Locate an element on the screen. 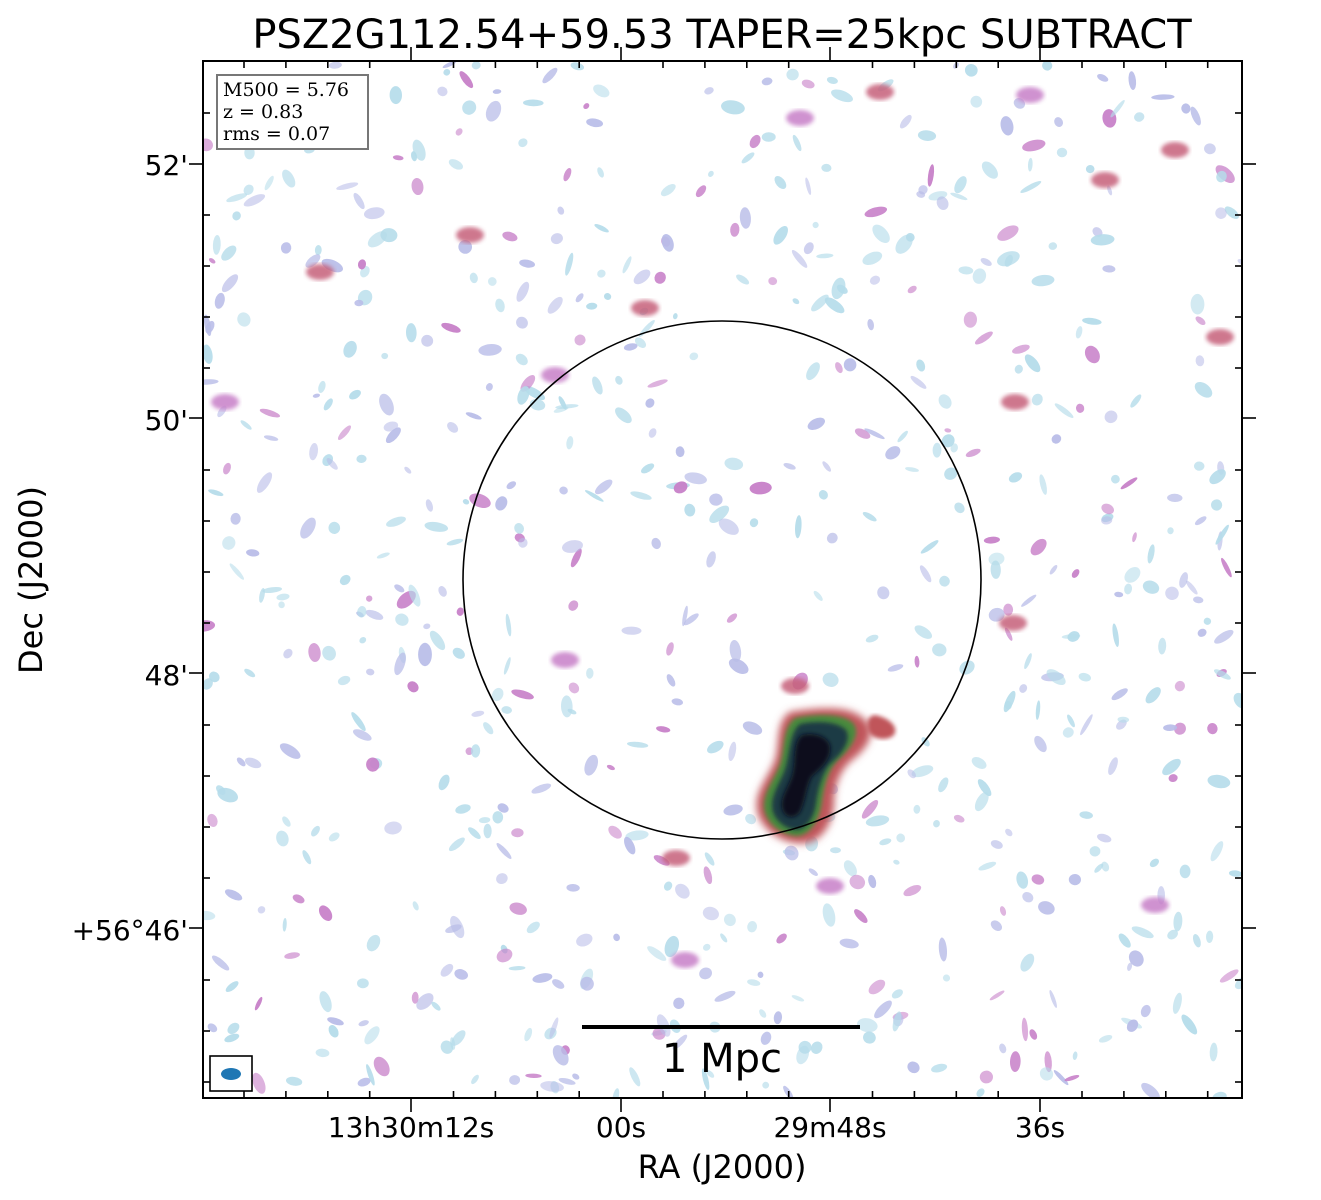 The image size is (1321, 1200). beam-ellipse is located at coordinates (231, 1074).